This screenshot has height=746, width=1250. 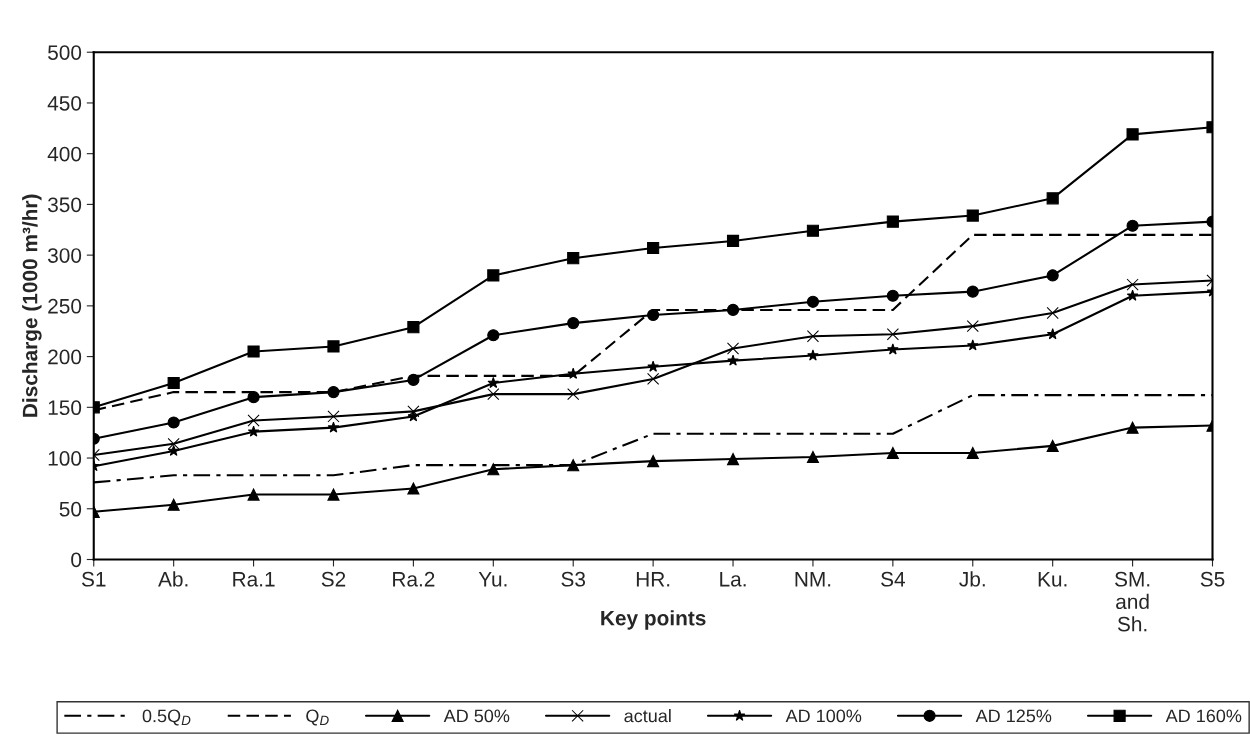 What do you see at coordinates (1013, 716) in the screenshot?
I see `legend-label: AD 125%` at bounding box center [1013, 716].